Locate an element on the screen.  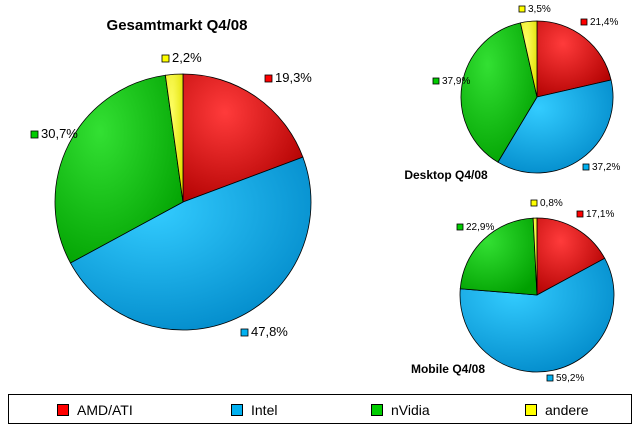
pie-mobile: 17,1% 59,2% 22,9% 0,8% Mobile Q4/08 is located at coordinates (512, 291).